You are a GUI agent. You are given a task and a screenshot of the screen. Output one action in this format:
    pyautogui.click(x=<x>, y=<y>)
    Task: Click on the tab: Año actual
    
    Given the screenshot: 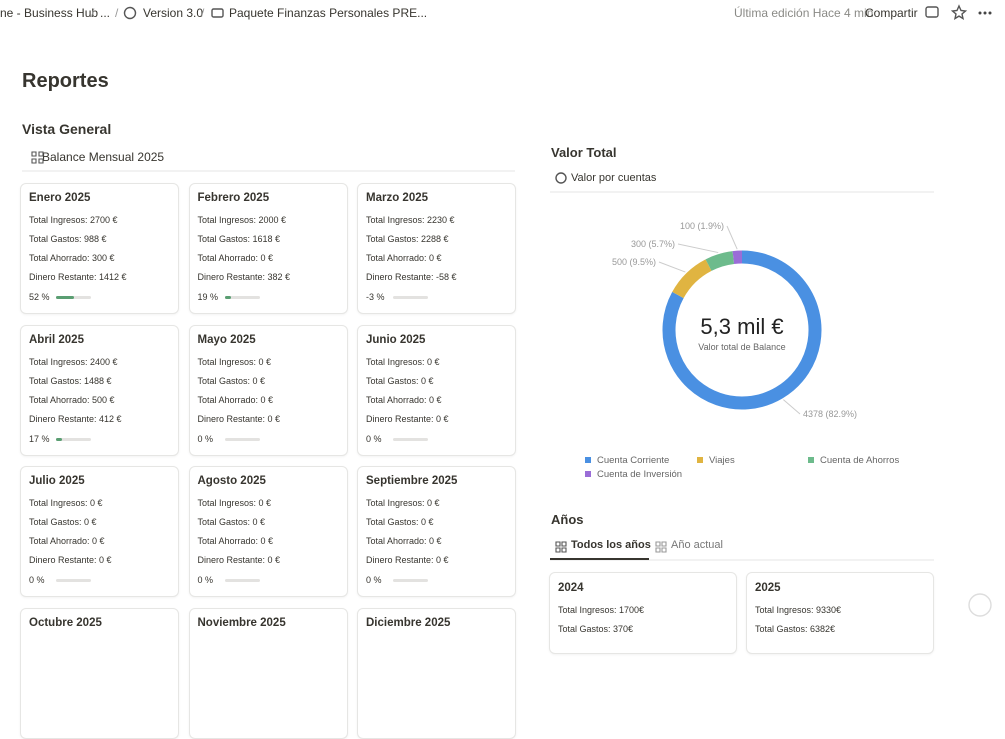 What is the action you would take?
    pyautogui.click(x=697, y=545)
    